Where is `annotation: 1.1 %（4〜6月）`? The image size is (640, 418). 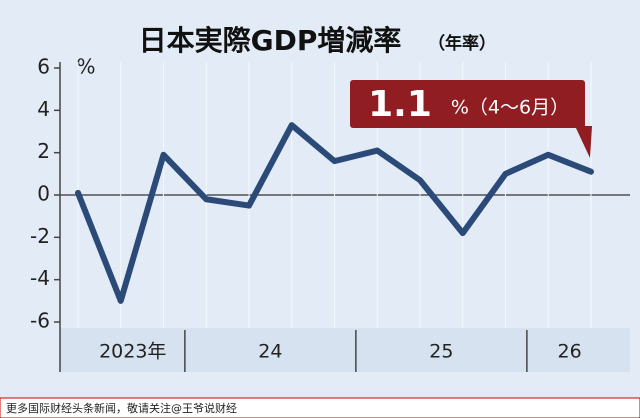
annotation: 1.1 %（4〜6月） is located at coordinates (471, 119).